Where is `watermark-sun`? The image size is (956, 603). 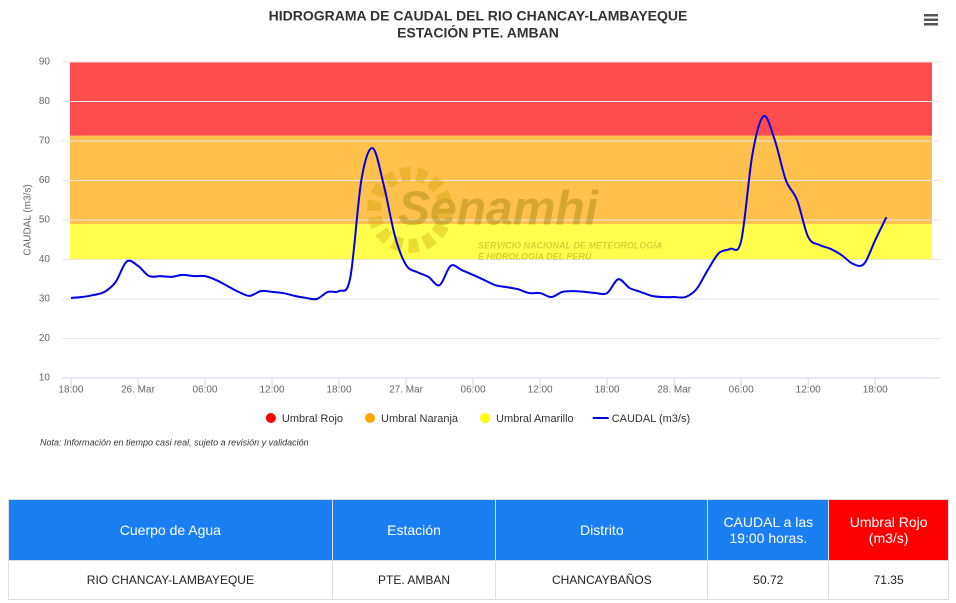 watermark-sun is located at coordinates (410, 210).